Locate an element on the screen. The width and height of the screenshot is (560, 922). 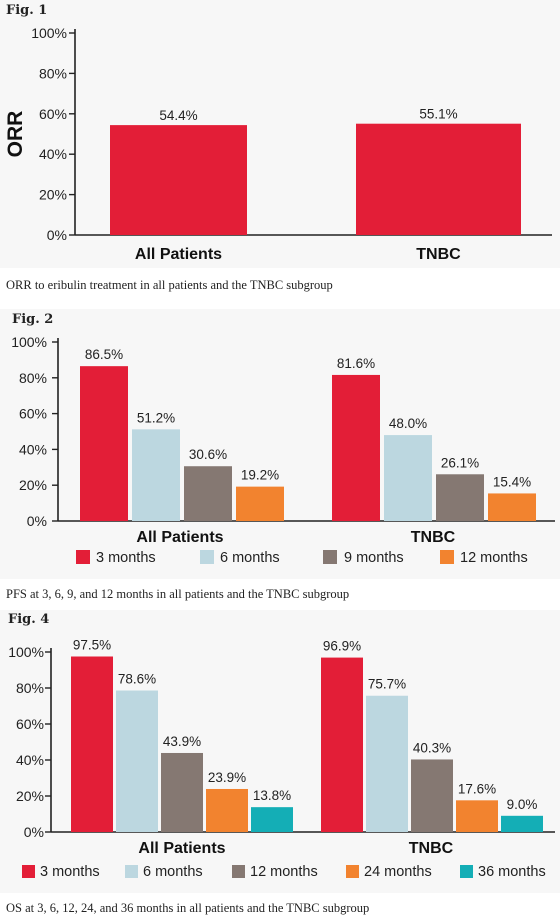
bar-value-label: 15.4% is located at coordinates (512, 481).